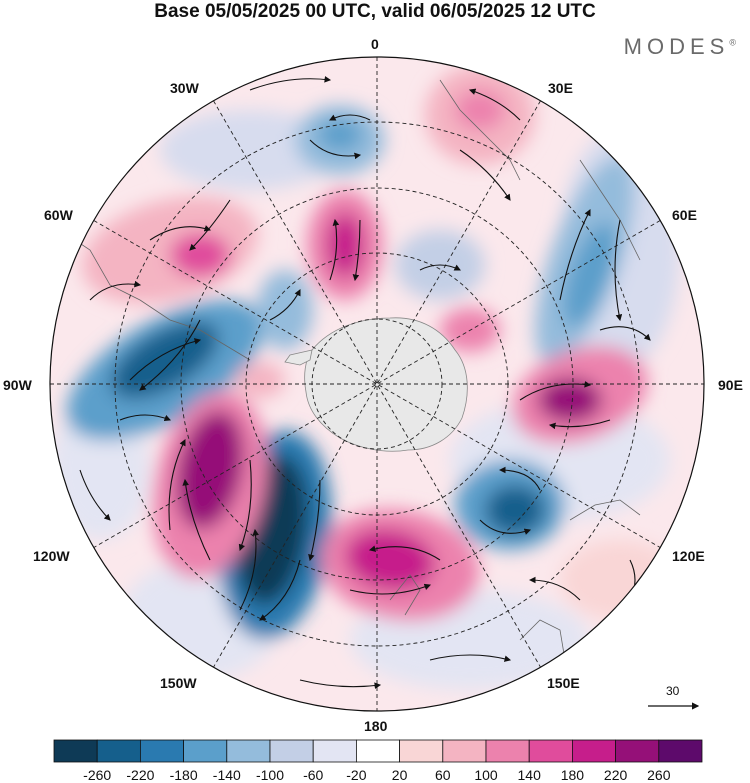  What do you see at coordinates (97, 775) in the screenshot?
I see `colorbar-tick-label: -260` at bounding box center [97, 775].